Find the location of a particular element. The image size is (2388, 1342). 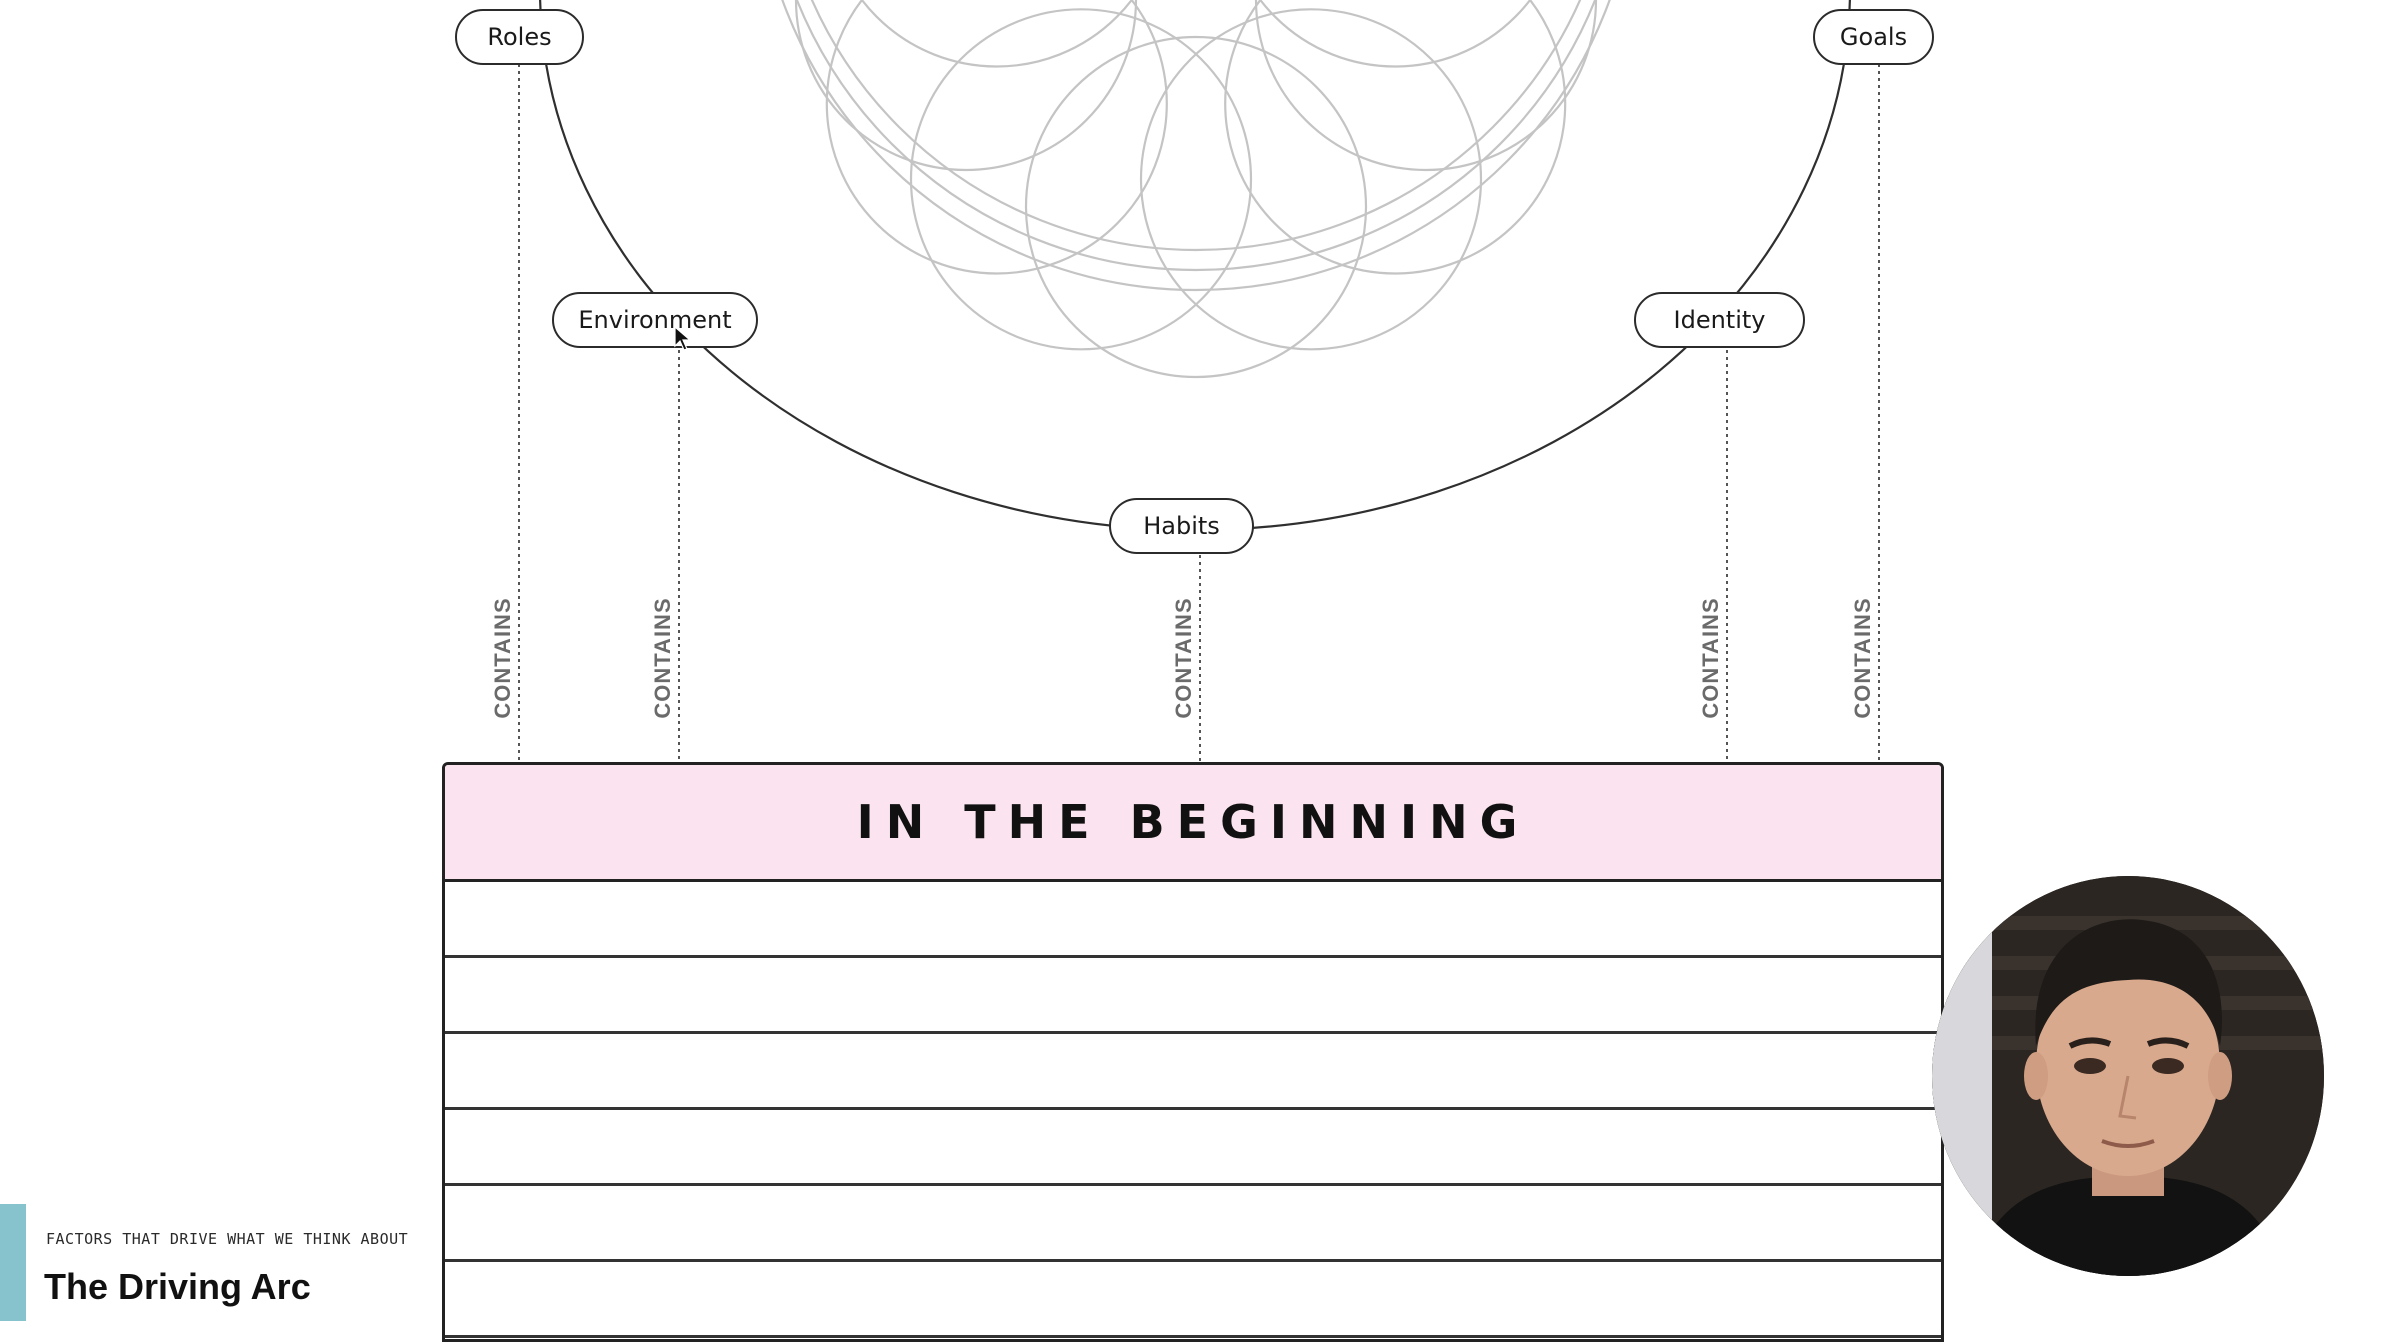

node-environment: Environment is located at coordinates (655, 320).